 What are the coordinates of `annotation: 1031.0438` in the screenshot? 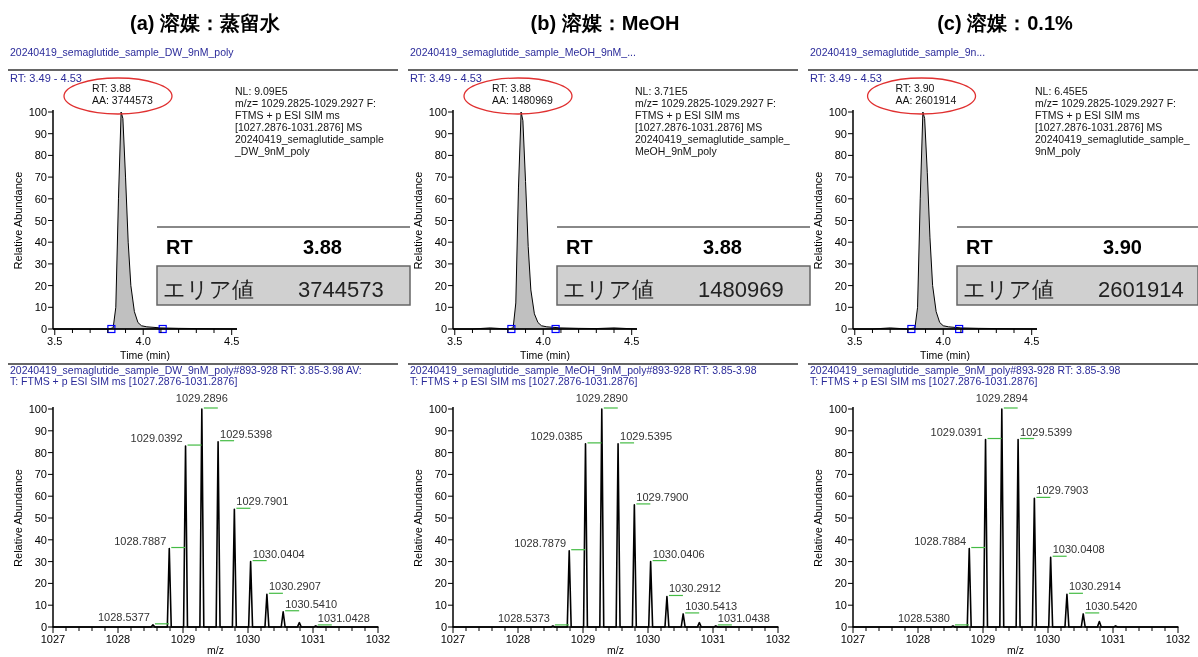 It's located at (743, 617).